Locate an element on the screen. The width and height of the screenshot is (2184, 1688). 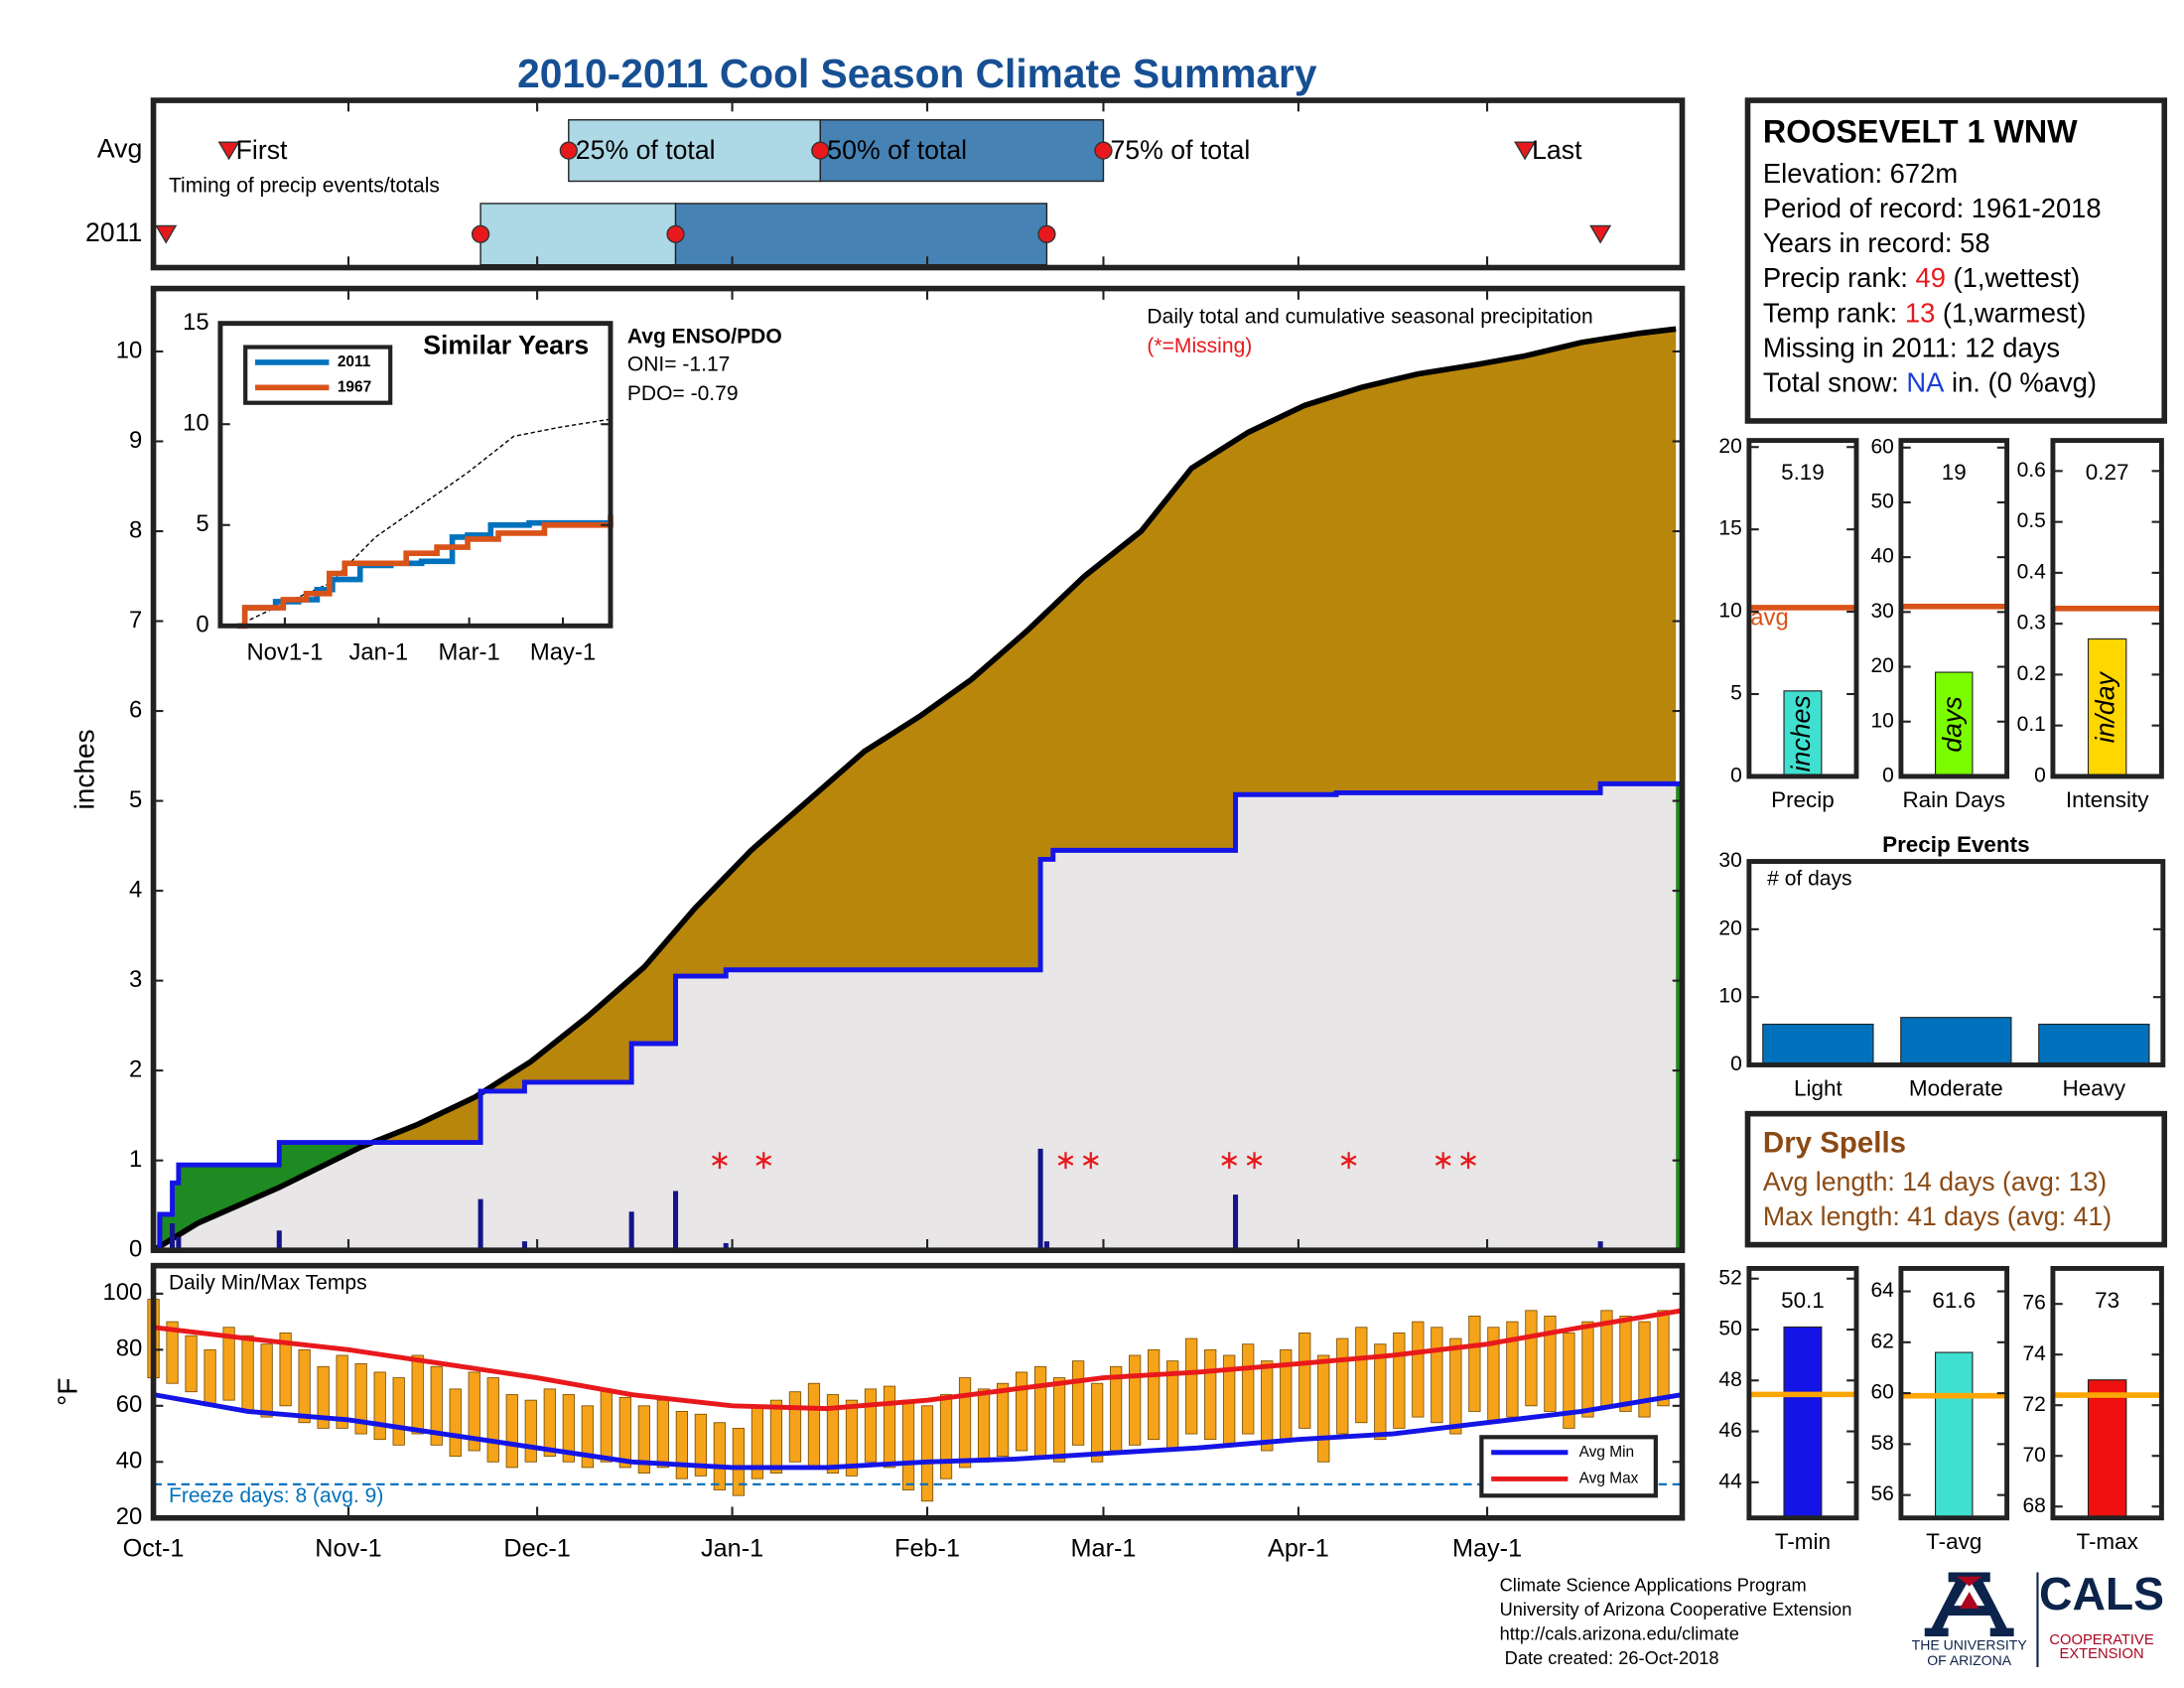
y-axis-label: inches is located at coordinates (84, 769).